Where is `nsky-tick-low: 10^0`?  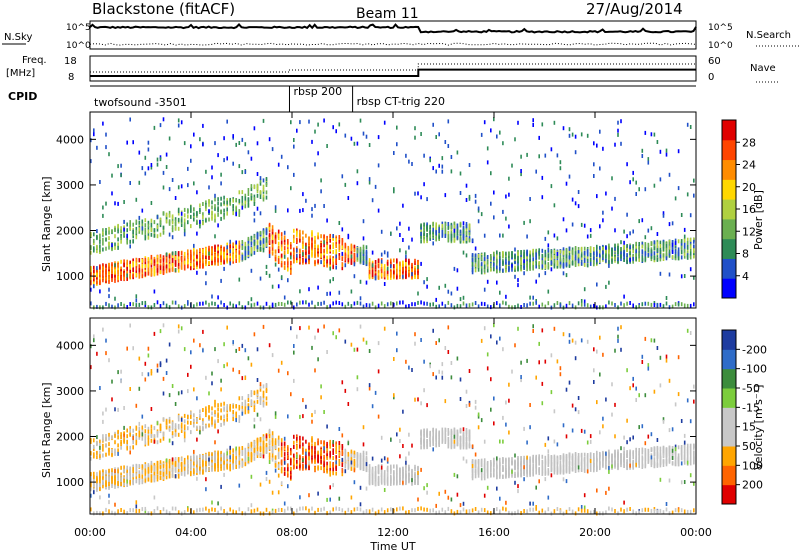
nsky-tick-low: 10^0 is located at coordinates (78, 46).